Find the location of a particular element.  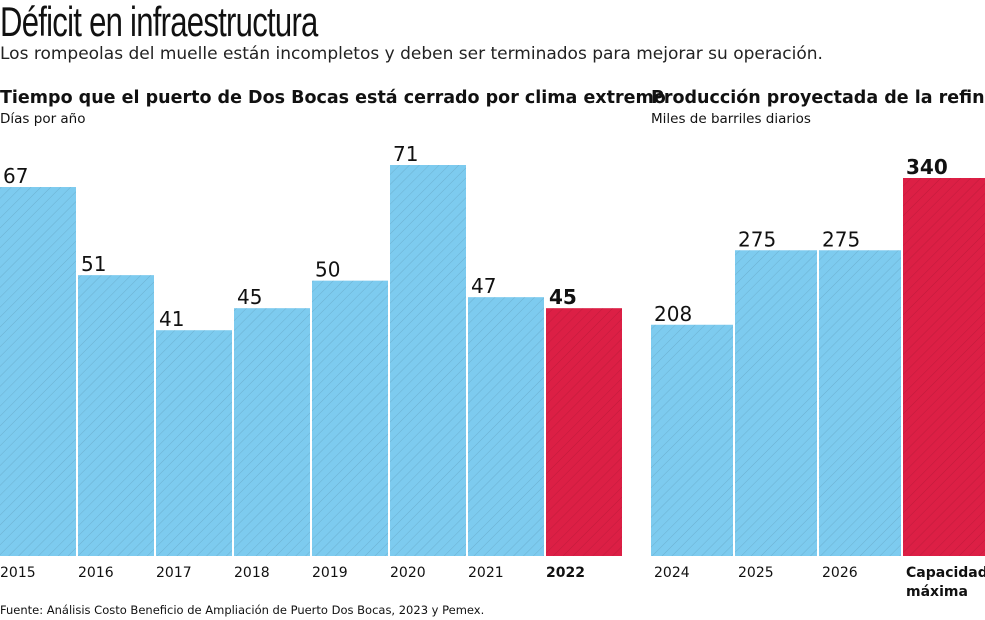

x-label-0-7: 2022 is located at coordinates (565, 573).